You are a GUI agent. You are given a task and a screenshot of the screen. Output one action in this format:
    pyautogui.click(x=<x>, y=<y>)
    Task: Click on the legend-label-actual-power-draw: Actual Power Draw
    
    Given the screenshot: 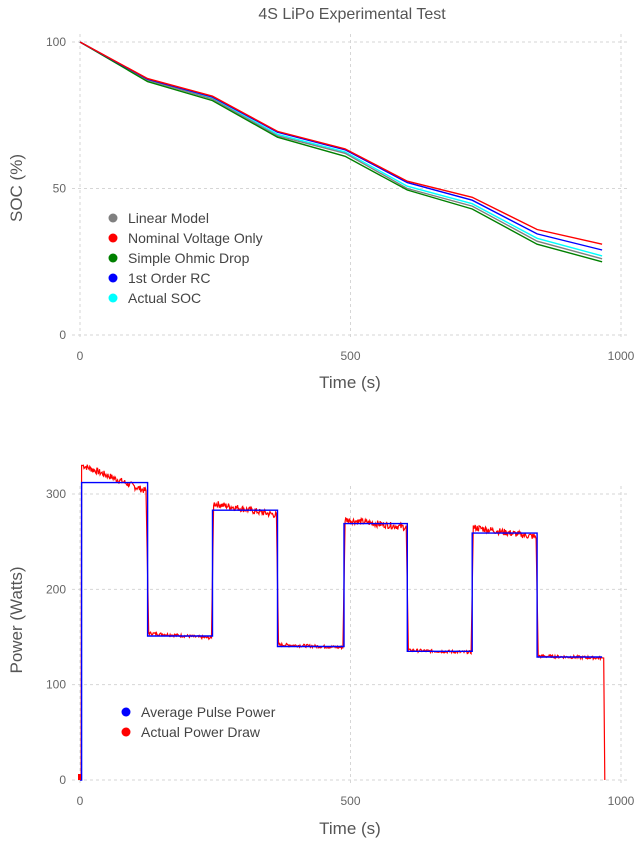 What is the action you would take?
    pyautogui.click(x=201, y=732)
    